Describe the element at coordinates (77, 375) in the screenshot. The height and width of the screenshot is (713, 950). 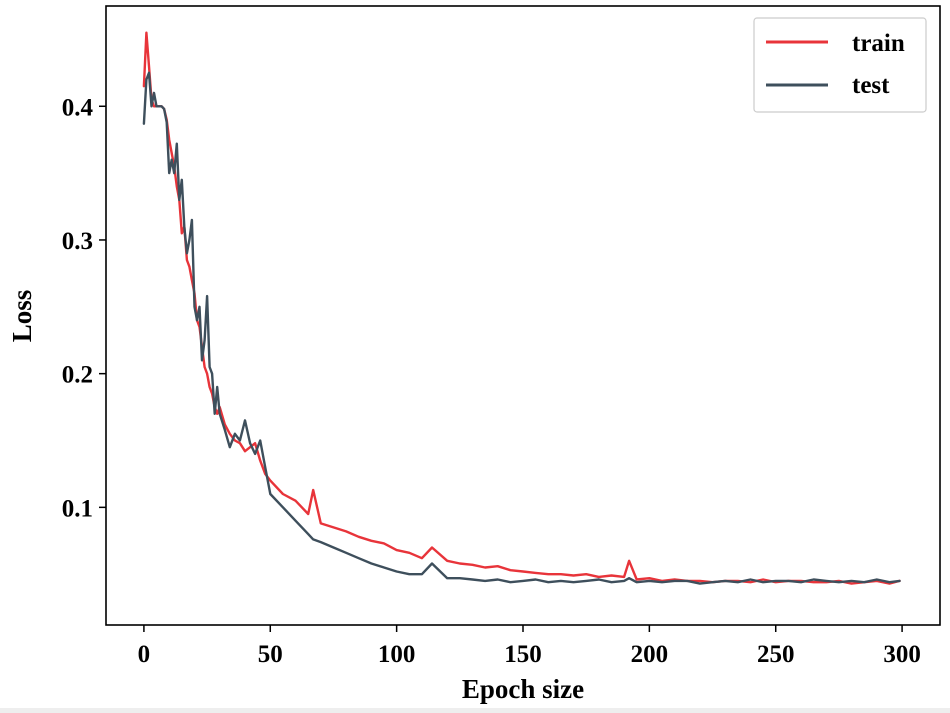
I see `y-tick-label: 0.2` at that location.